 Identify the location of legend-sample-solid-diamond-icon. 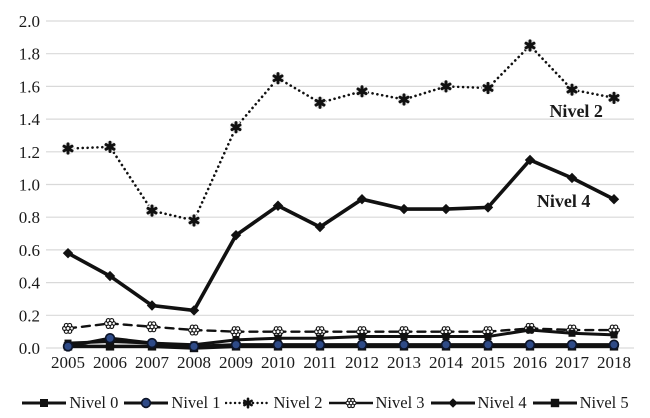
(452, 403).